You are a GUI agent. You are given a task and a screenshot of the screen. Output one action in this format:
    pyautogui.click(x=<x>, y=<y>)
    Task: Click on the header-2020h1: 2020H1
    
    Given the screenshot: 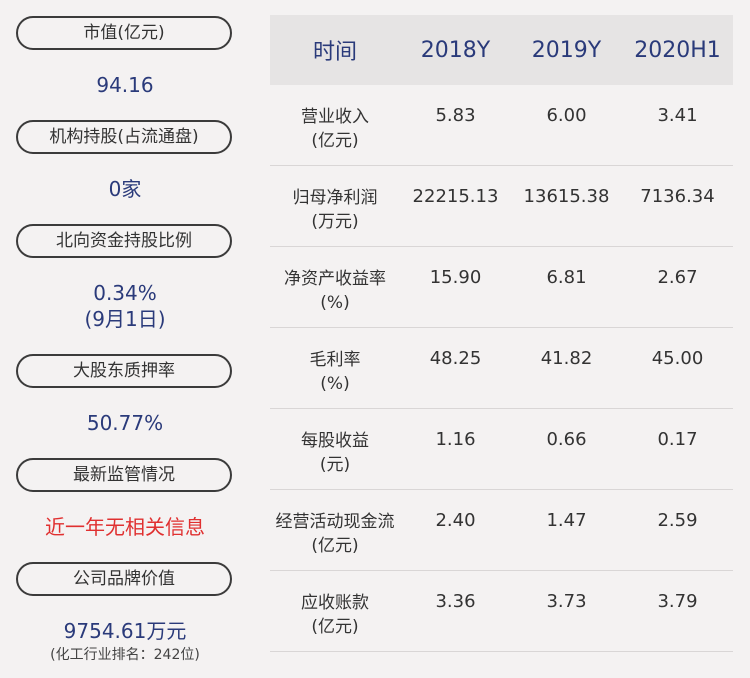 What is the action you would take?
    pyautogui.click(x=677, y=50)
    